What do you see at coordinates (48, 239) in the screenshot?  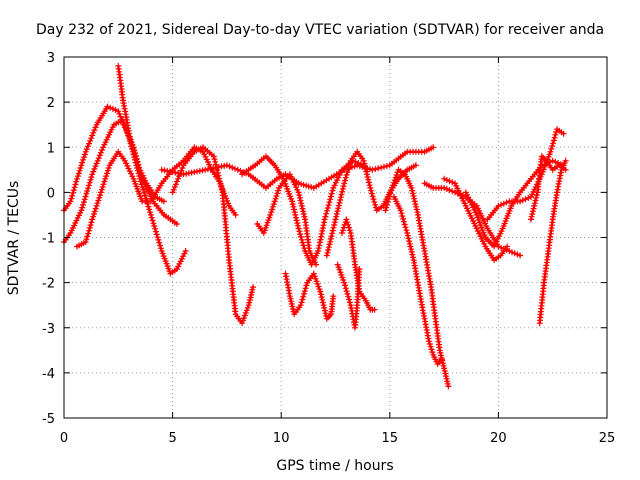 I see `y-tick-label: -1` at bounding box center [48, 239].